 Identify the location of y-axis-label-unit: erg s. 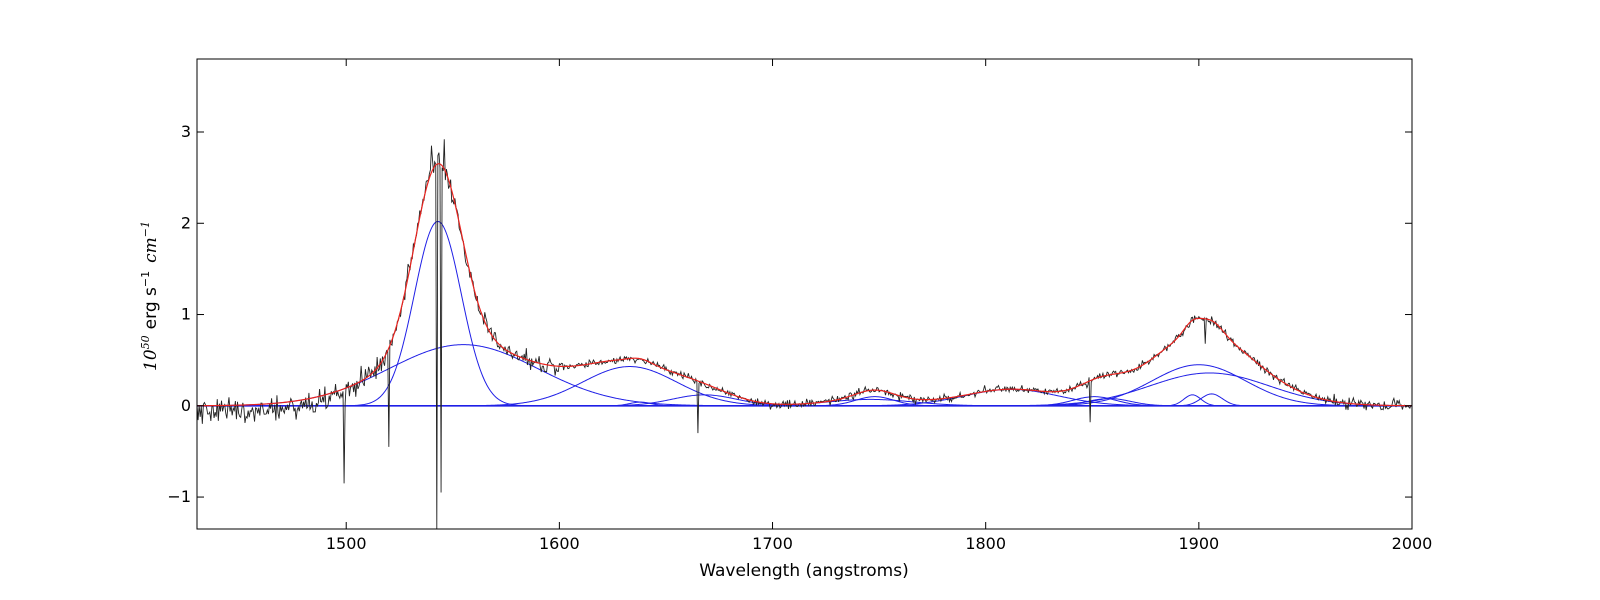
(151, 308).